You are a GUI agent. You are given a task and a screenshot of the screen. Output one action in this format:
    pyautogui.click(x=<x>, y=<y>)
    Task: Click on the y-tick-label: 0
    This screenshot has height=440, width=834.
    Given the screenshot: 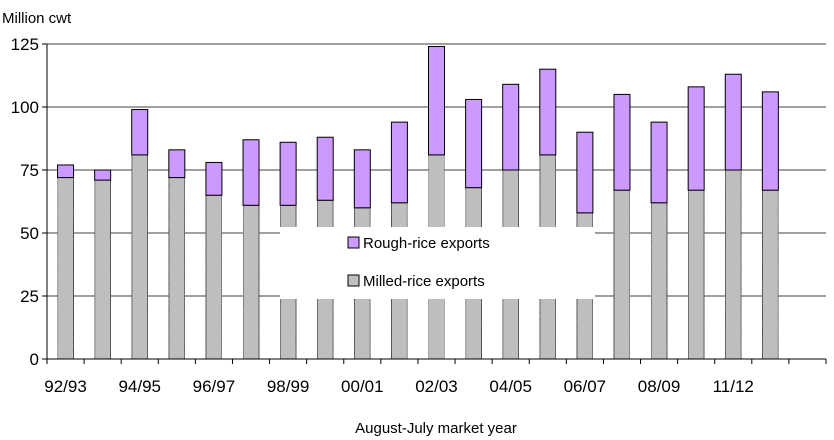 What is the action you would take?
    pyautogui.click(x=34, y=359)
    